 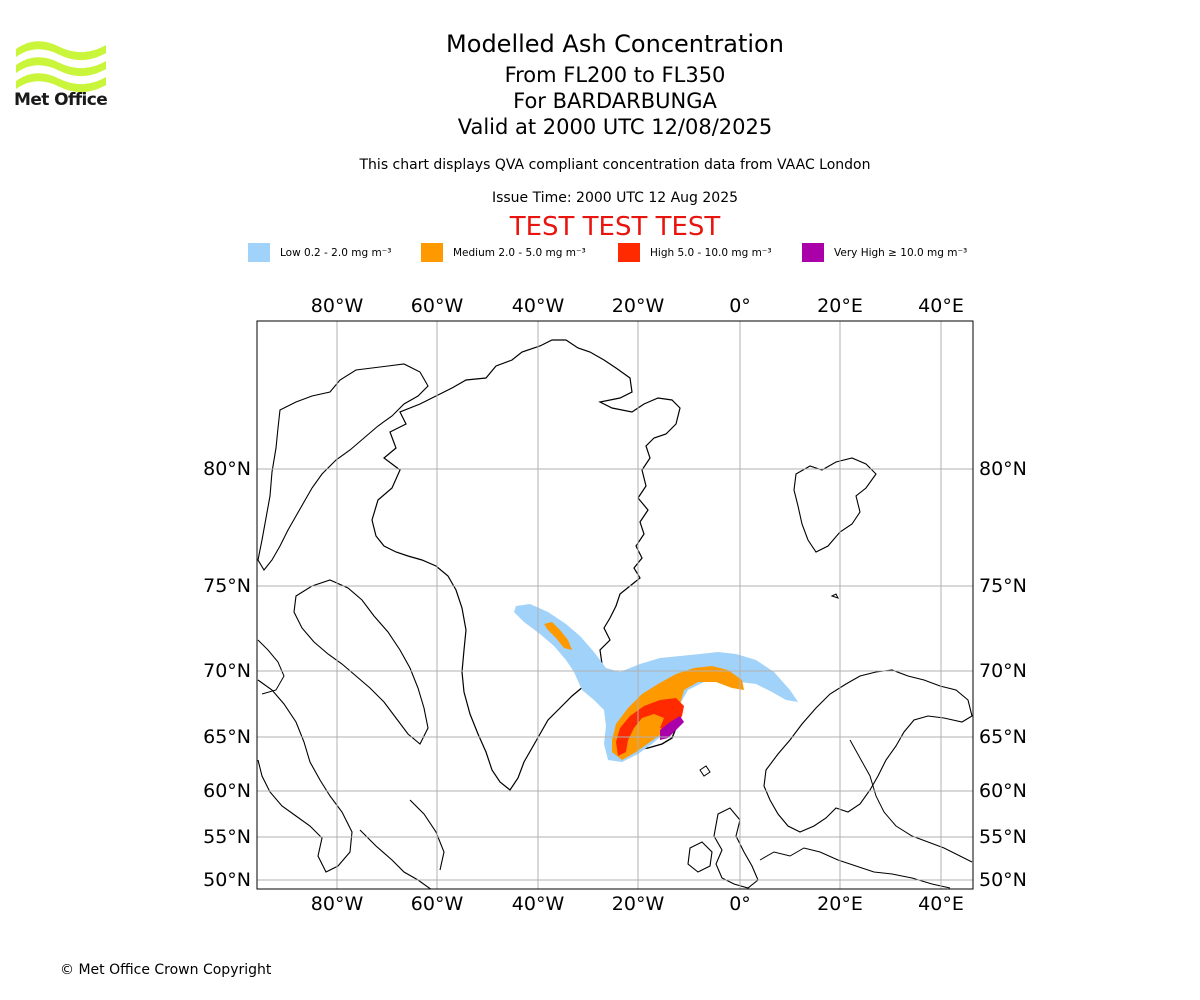 I want to click on lat-label-right: 60°N, so click(x=1003, y=791).